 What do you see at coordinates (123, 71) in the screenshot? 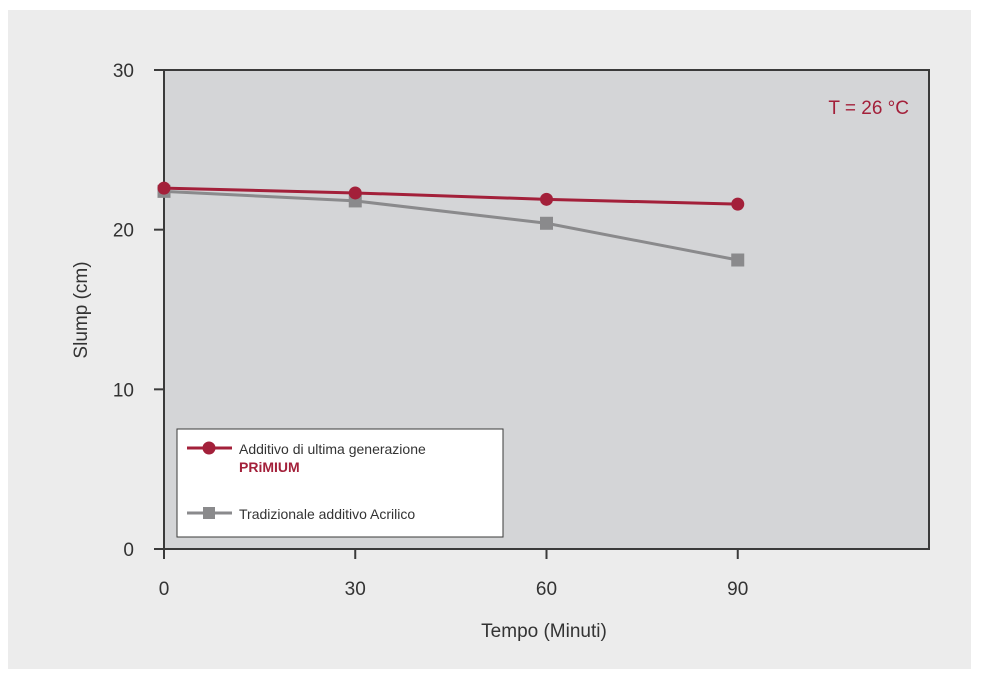
I see `y-tick-label: 30` at bounding box center [123, 71].